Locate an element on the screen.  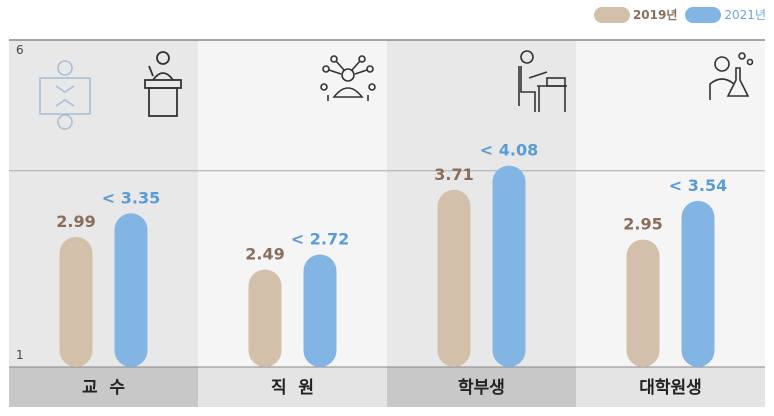
y-tick-label: 1 is located at coordinates (20, 355).